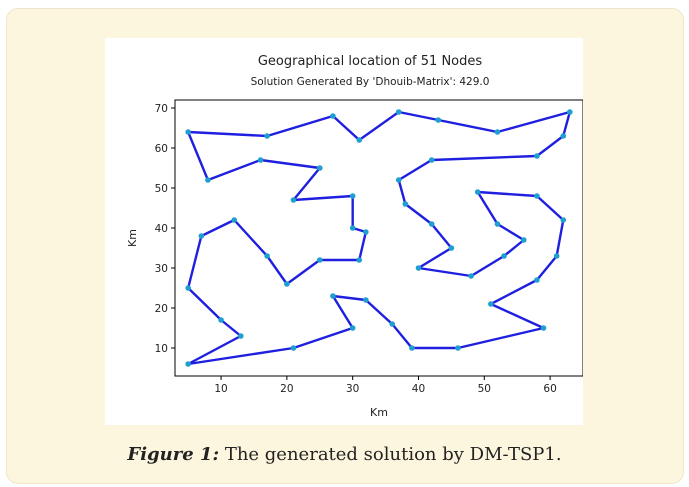  Describe the element at coordinates (161, 189) in the screenshot. I see `y-tick-label: 50` at that location.